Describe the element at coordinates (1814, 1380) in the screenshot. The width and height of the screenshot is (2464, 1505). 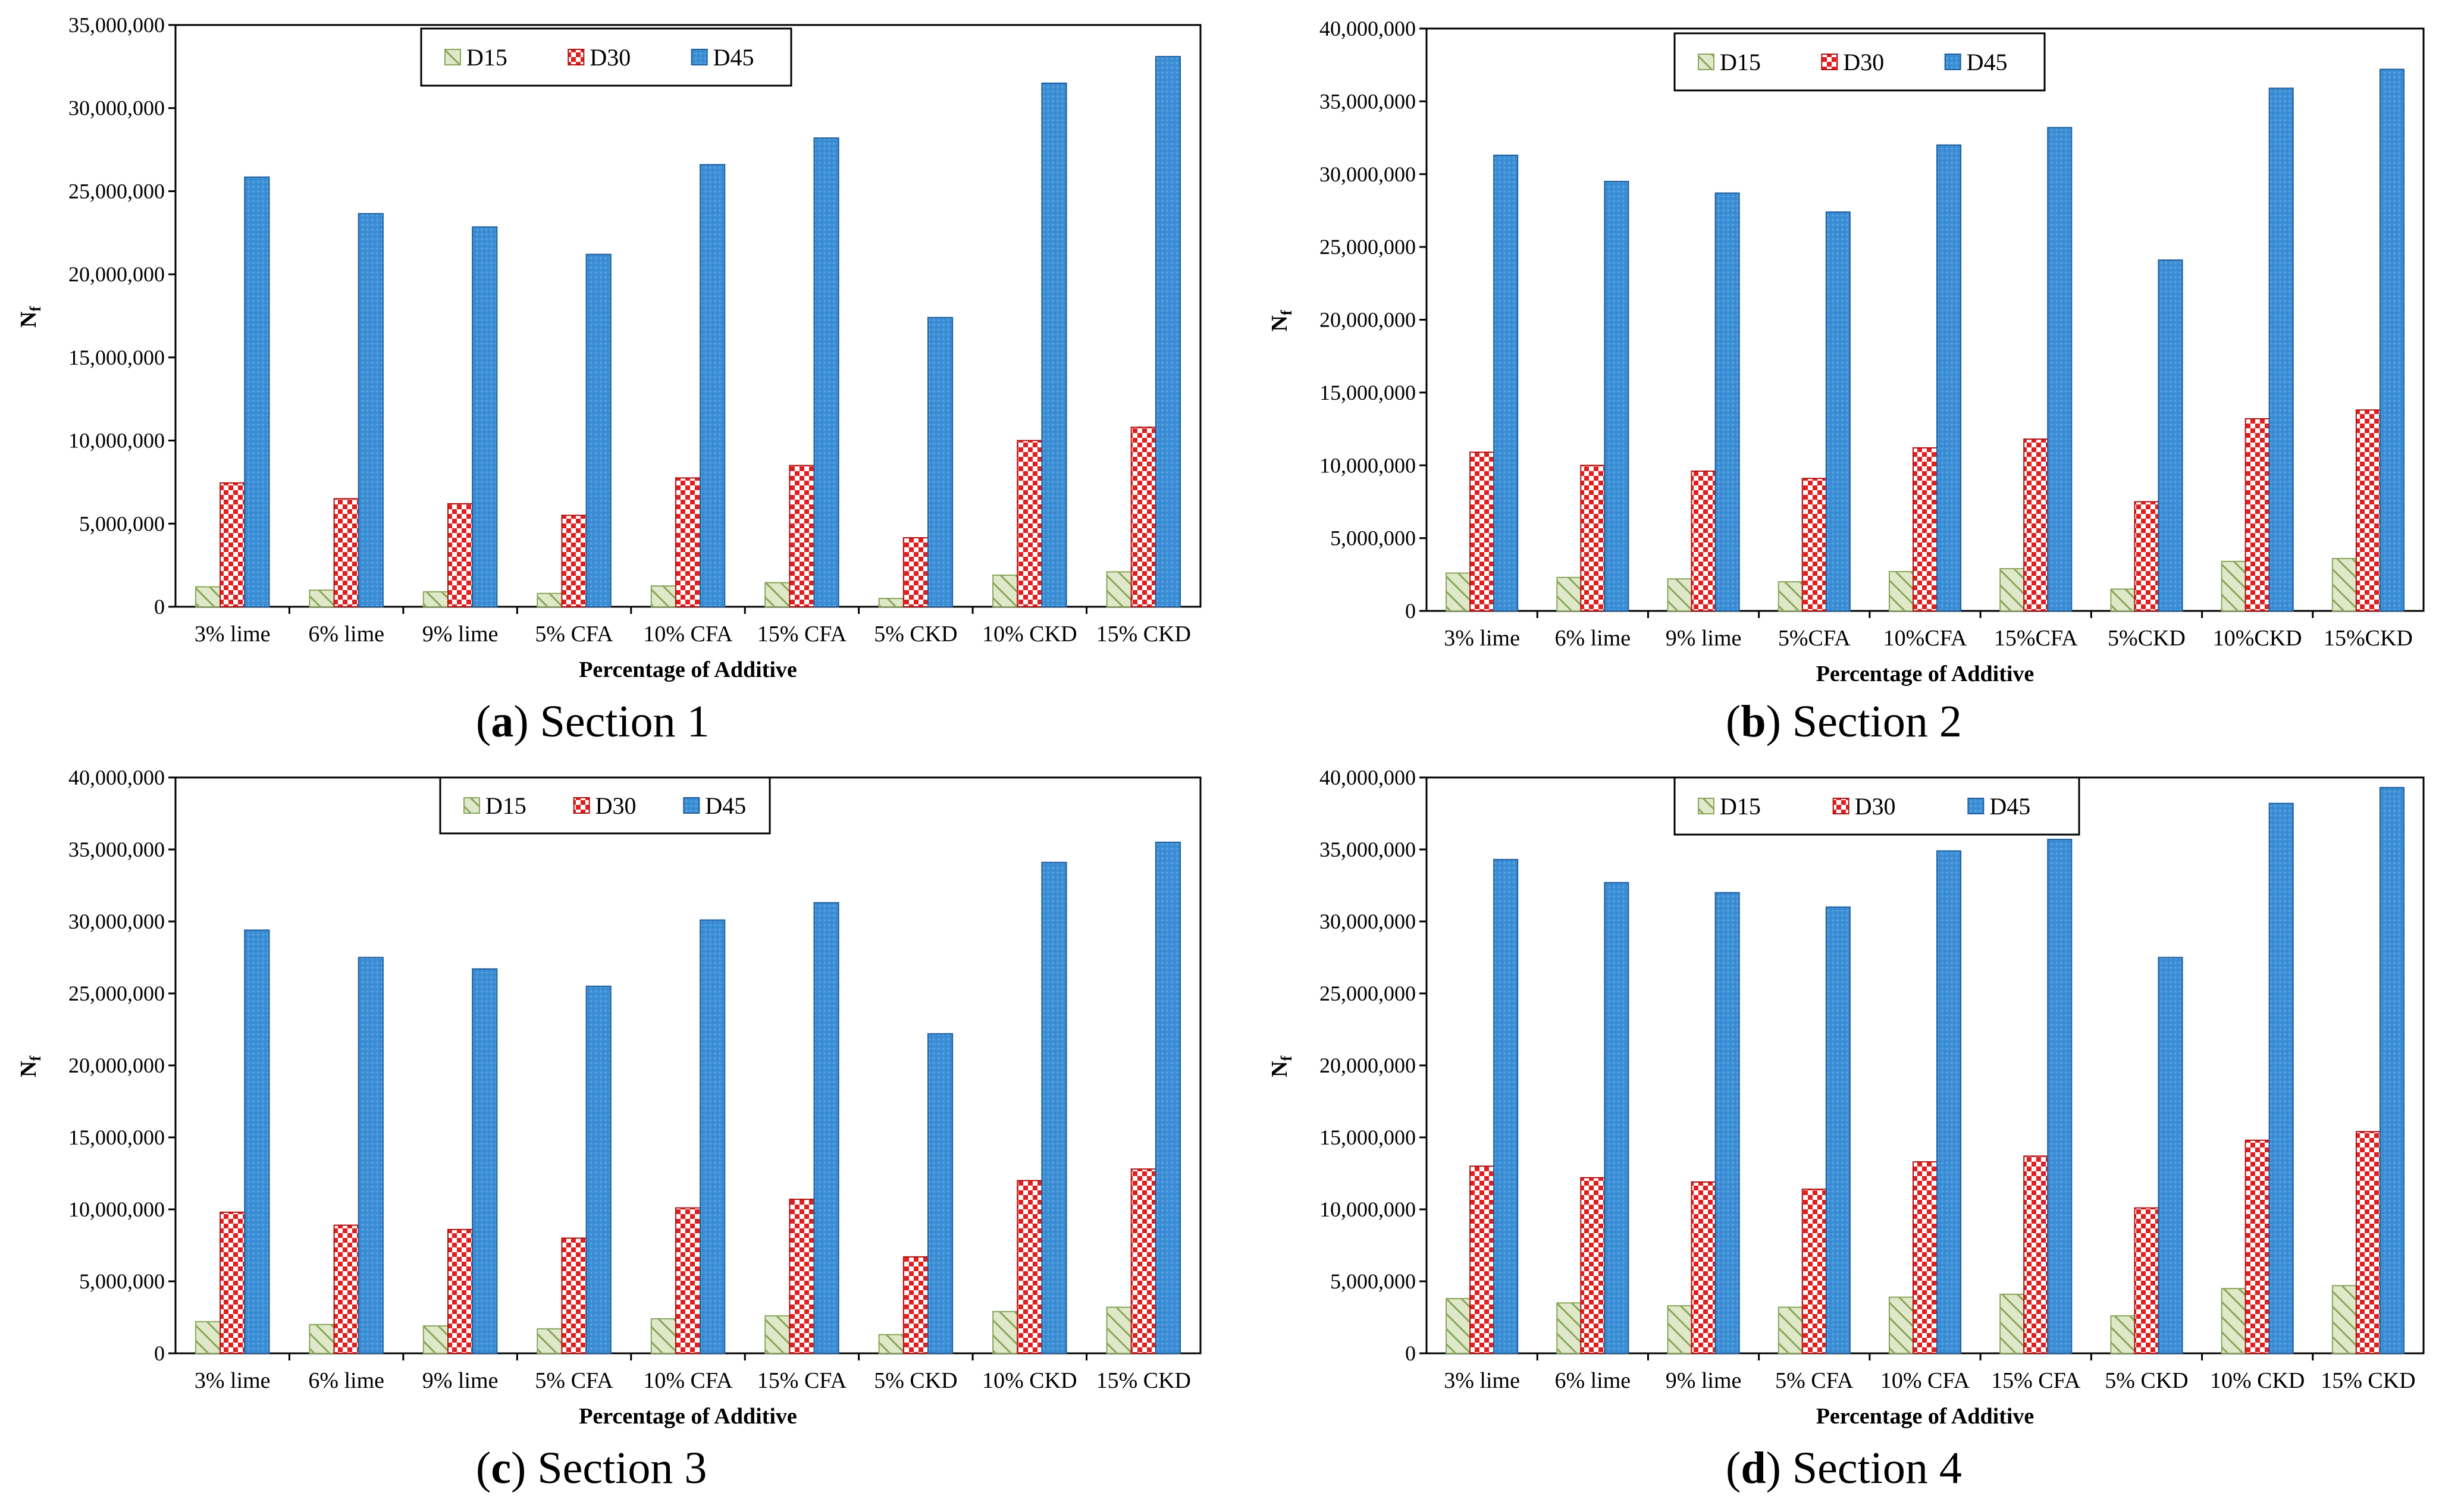
I see `x-tick-label: 5% CFA` at that location.